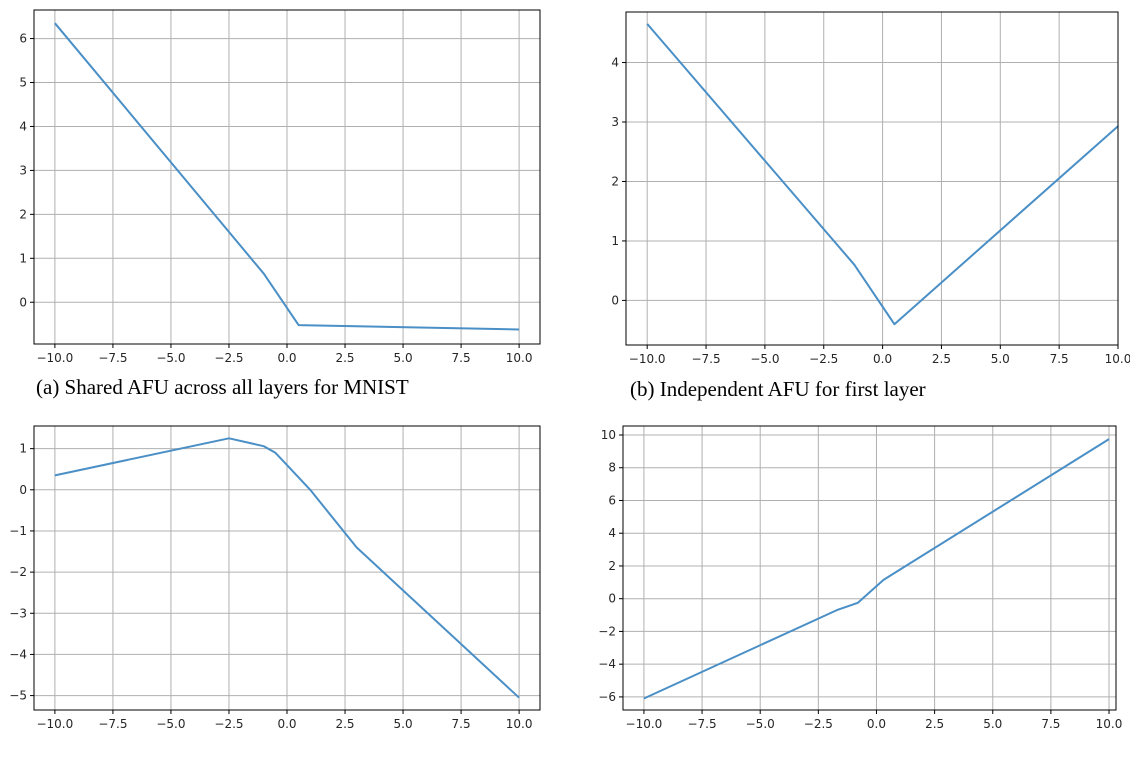  What do you see at coordinates (18, 613) in the screenshot?
I see `y-tick-label: −3` at bounding box center [18, 613].